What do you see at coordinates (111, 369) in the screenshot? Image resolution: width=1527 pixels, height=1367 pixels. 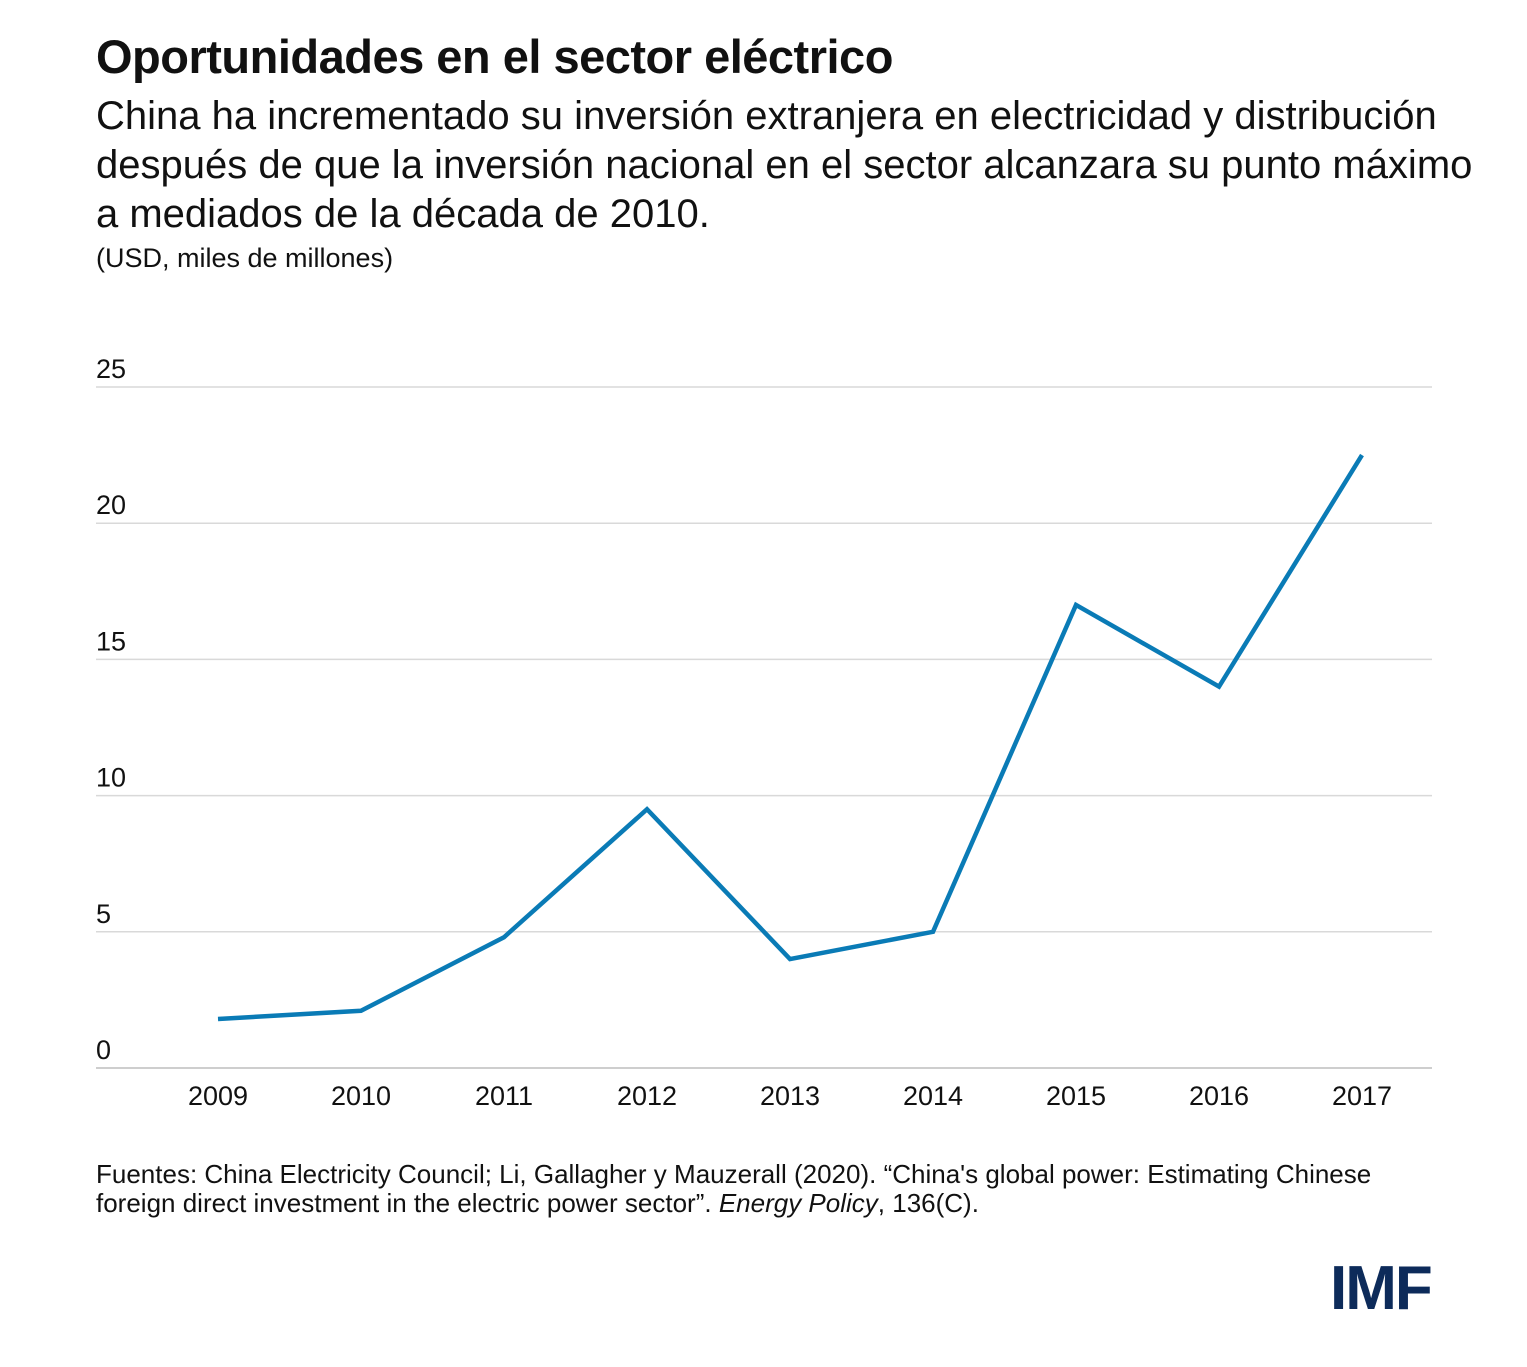 I see `y-tick-label-25: 25` at bounding box center [111, 369].